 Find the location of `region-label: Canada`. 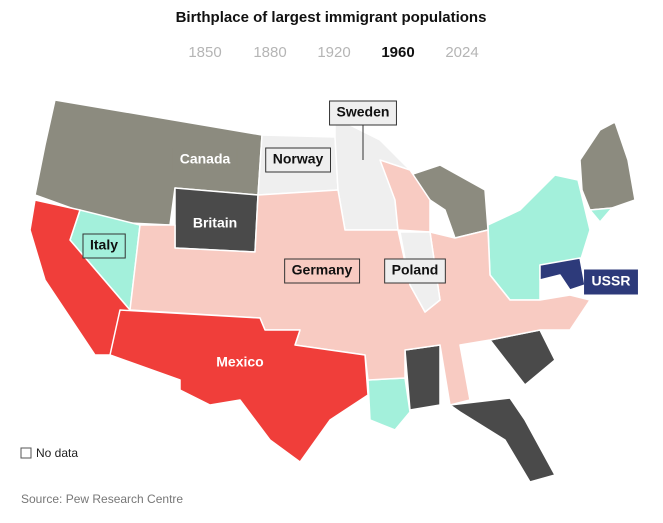

region-label: Canada is located at coordinates (205, 160).